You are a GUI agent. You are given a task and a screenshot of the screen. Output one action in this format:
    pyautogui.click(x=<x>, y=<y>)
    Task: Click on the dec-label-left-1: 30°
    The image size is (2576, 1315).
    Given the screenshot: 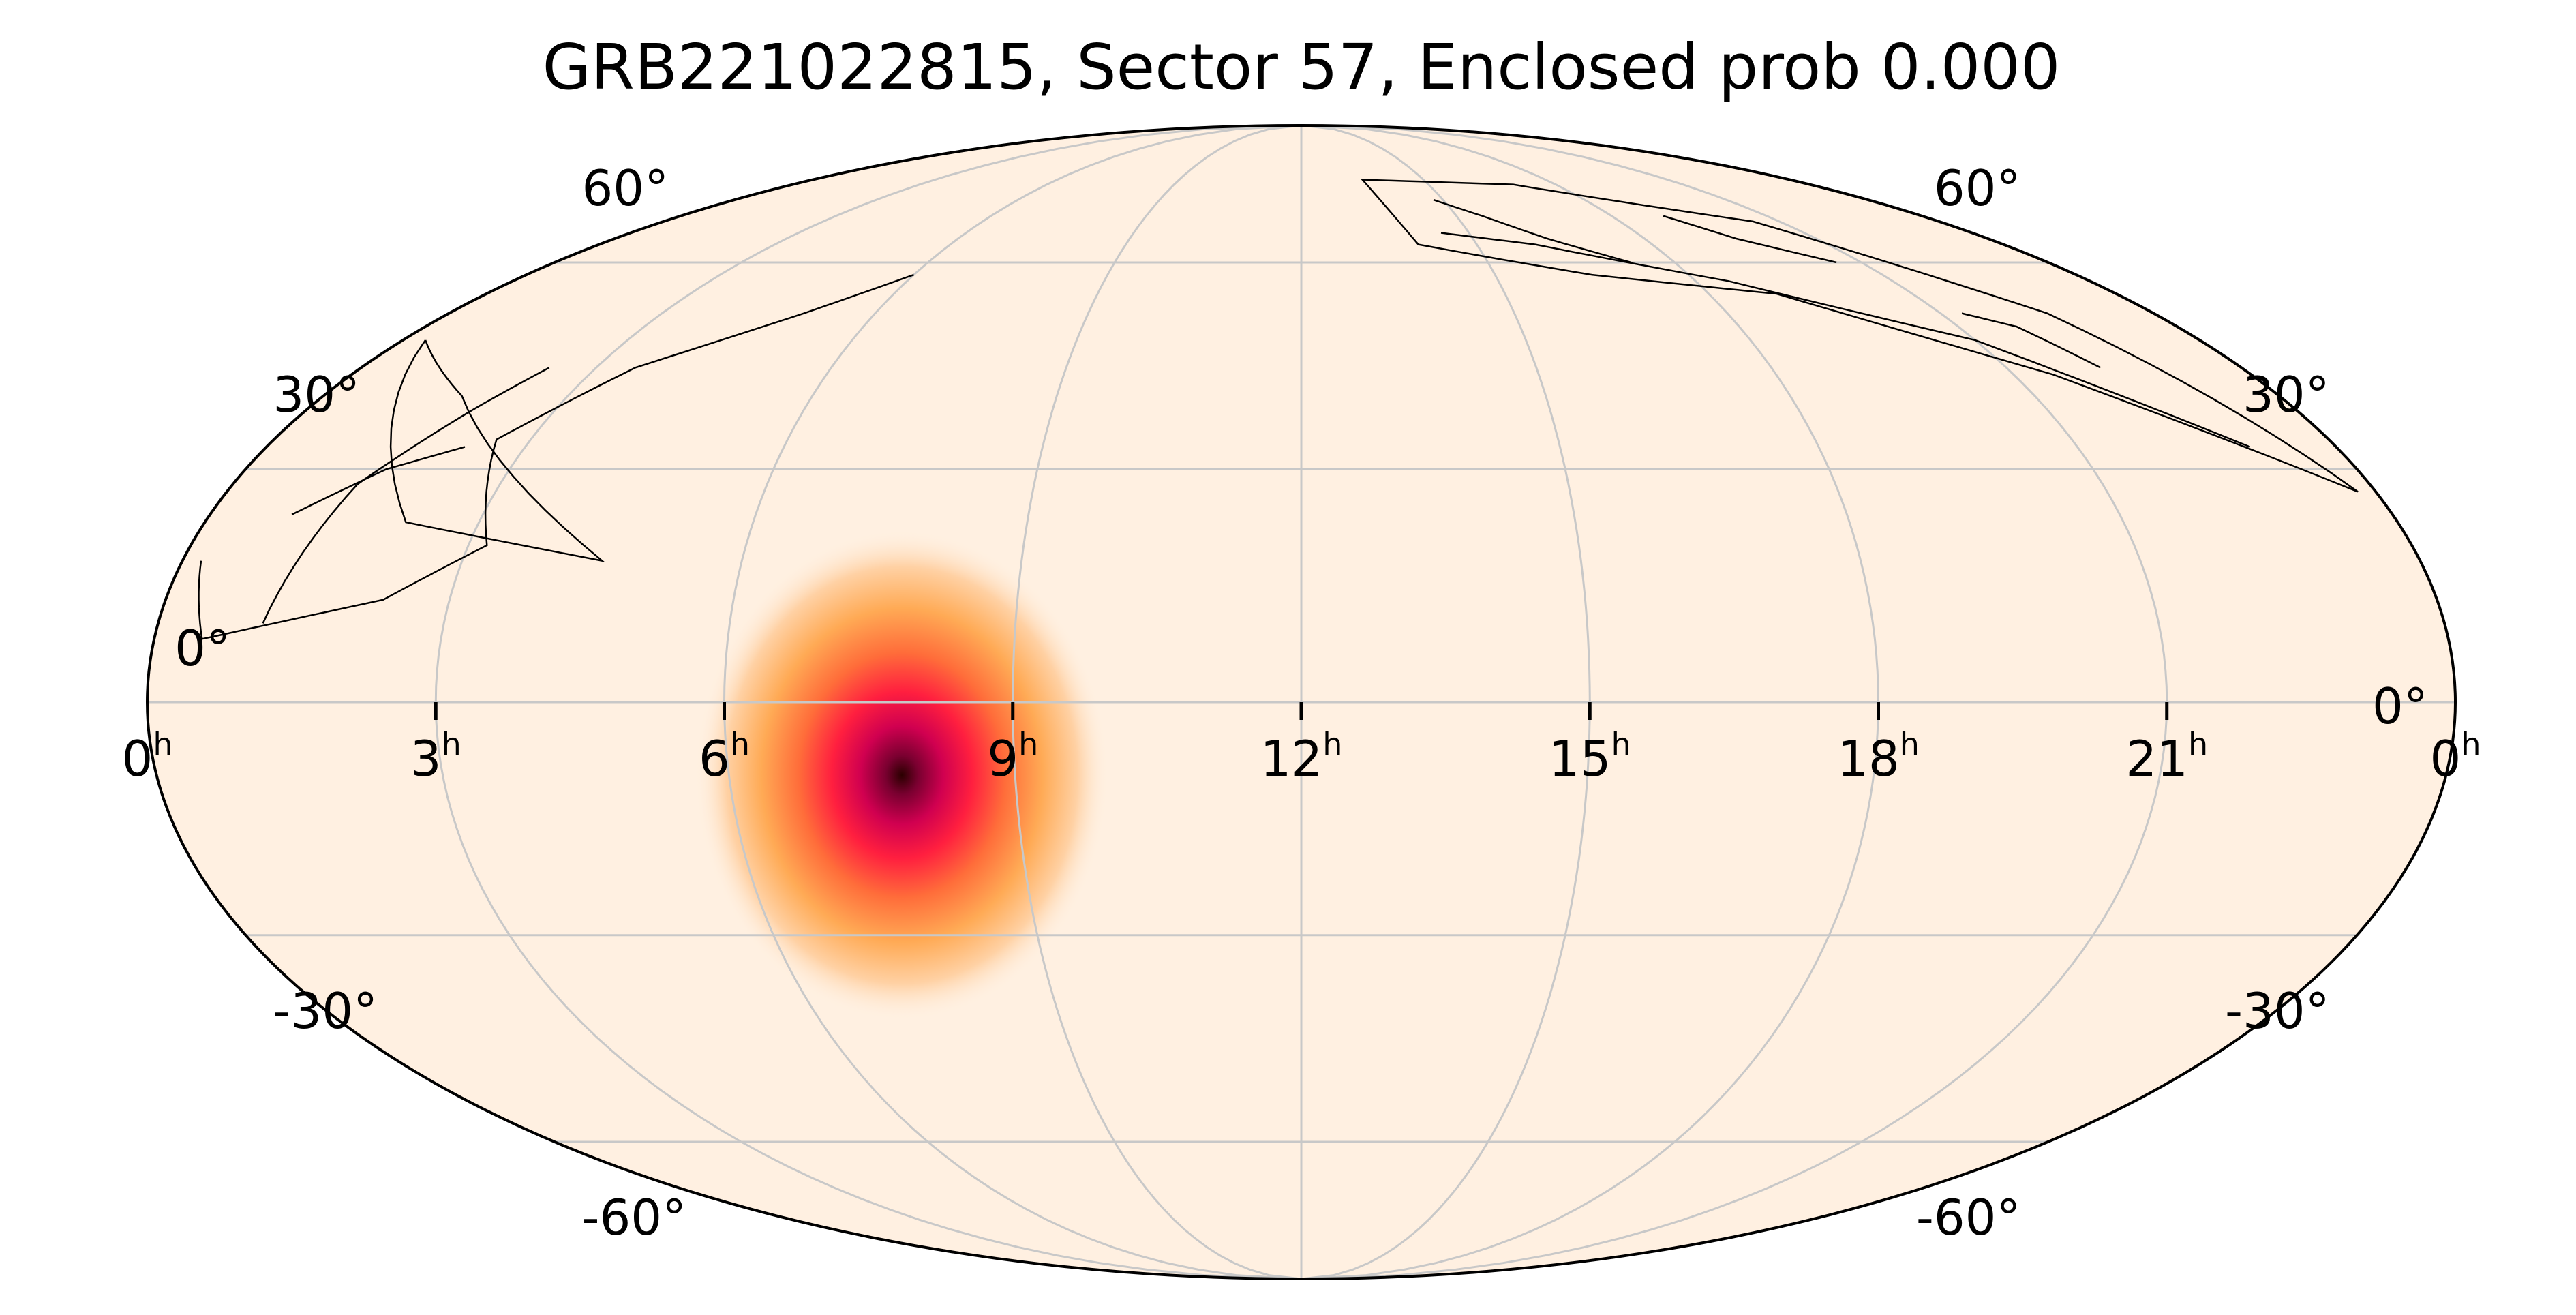 What is the action you would take?
    pyautogui.click(x=2286, y=394)
    